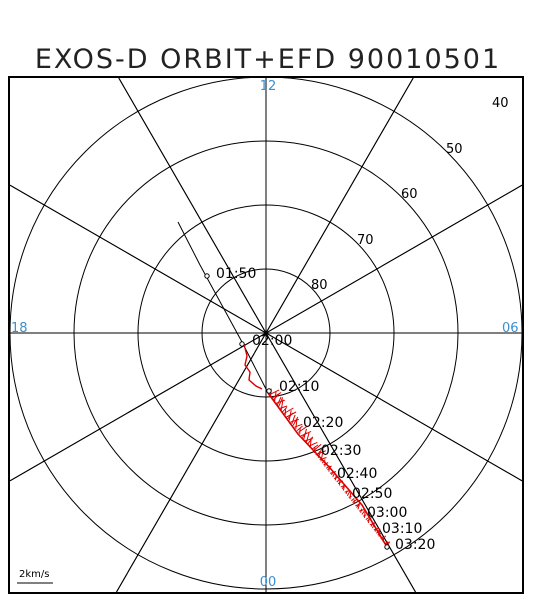 The height and width of the screenshot is (600, 533). Describe the element at coordinates (365, 240) in the screenshot. I see `latitude-label-70: 70` at that location.